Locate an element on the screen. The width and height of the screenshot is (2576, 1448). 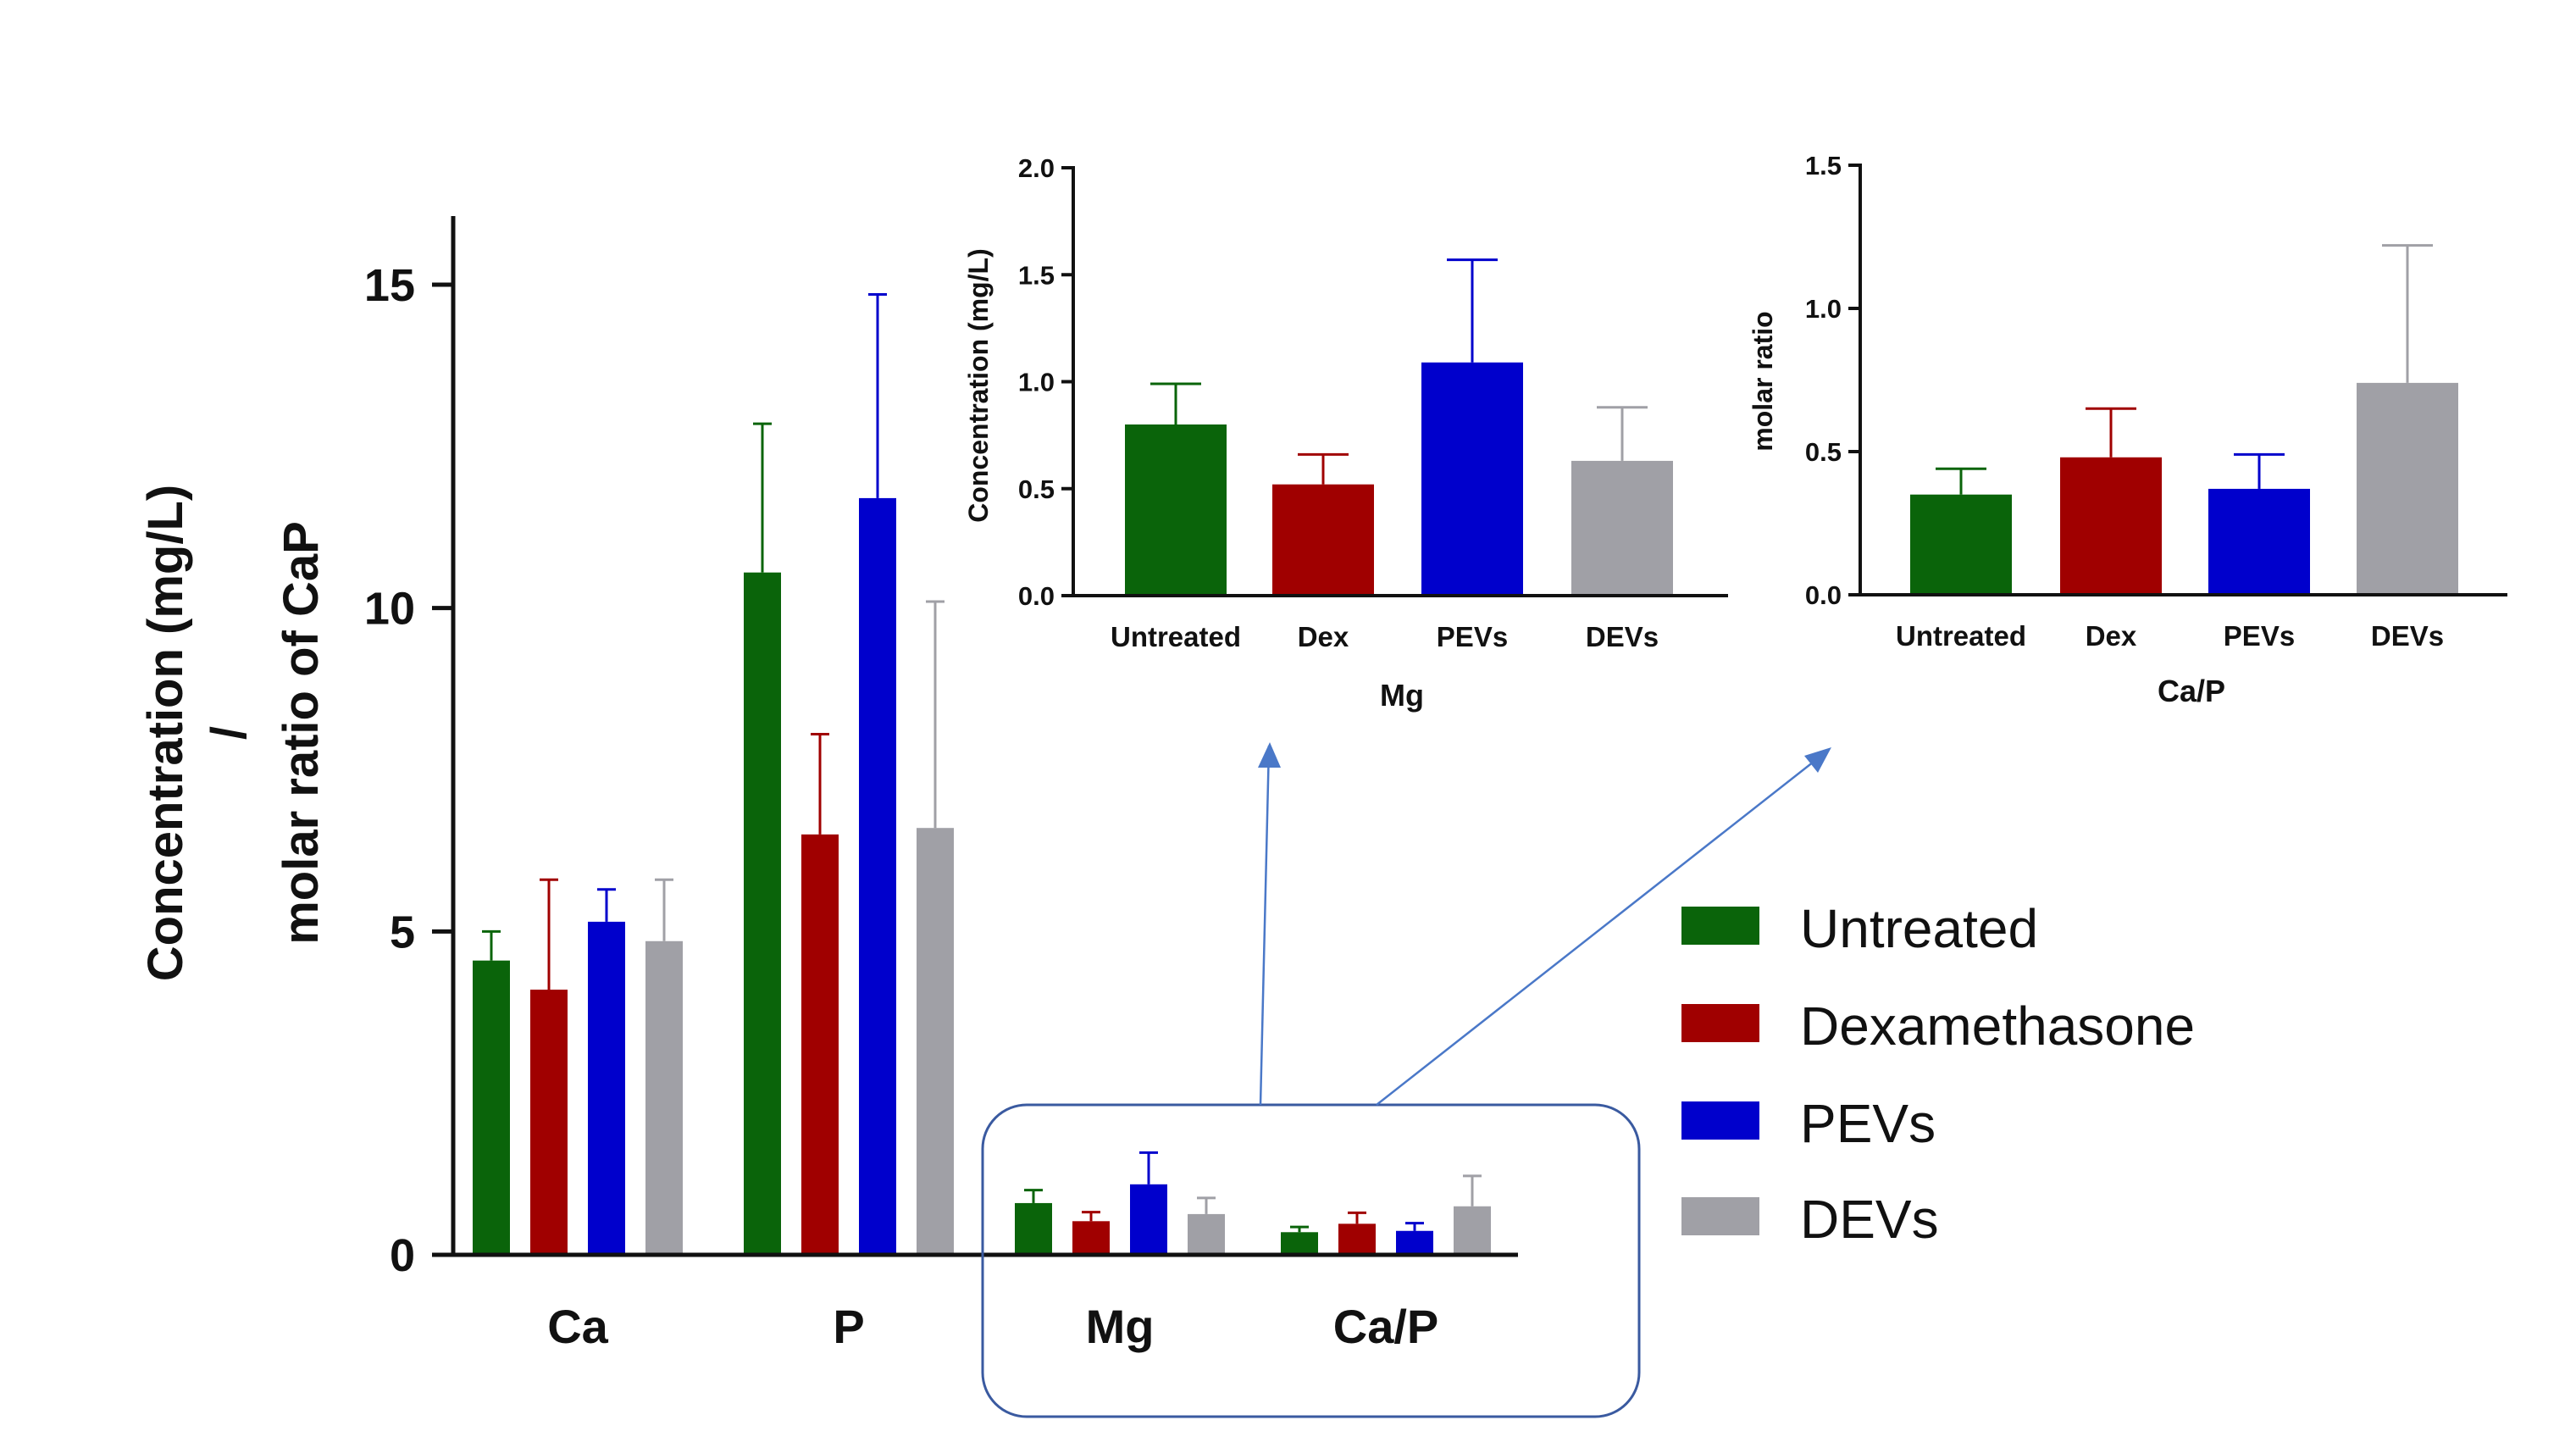
legend-swatch-devs is located at coordinates (1720, 1216).